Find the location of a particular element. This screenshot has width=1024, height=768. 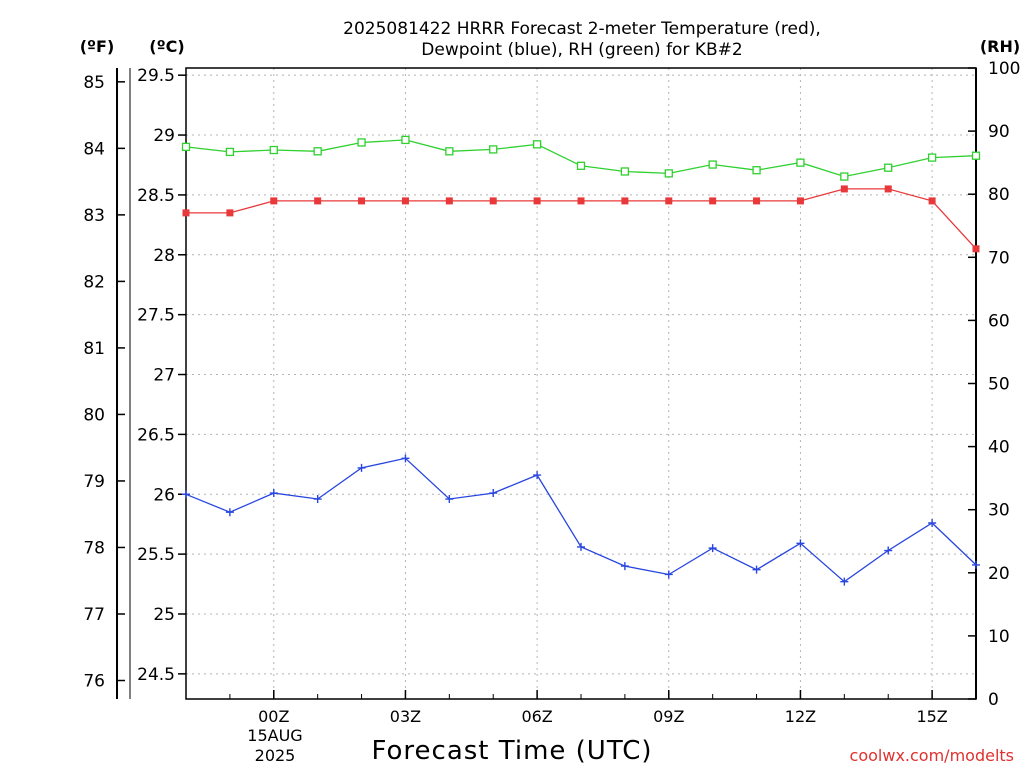

fahrenheit-tick-label: 81 is located at coordinates (94, 349).